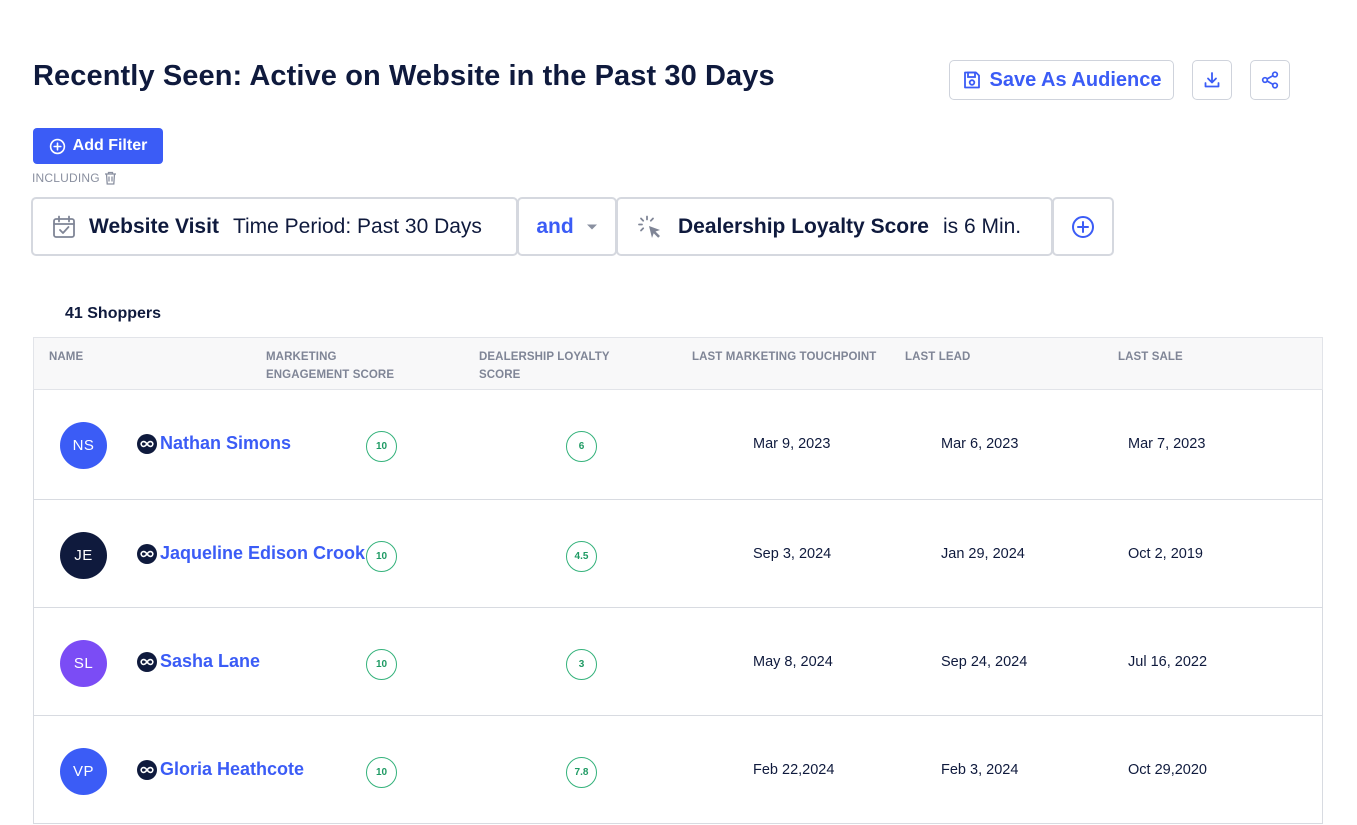 The width and height of the screenshot is (1357, 825). I want to click on column-header-engagement: MARKETING ENGAGEMENT SCORE, so click(330, 366).